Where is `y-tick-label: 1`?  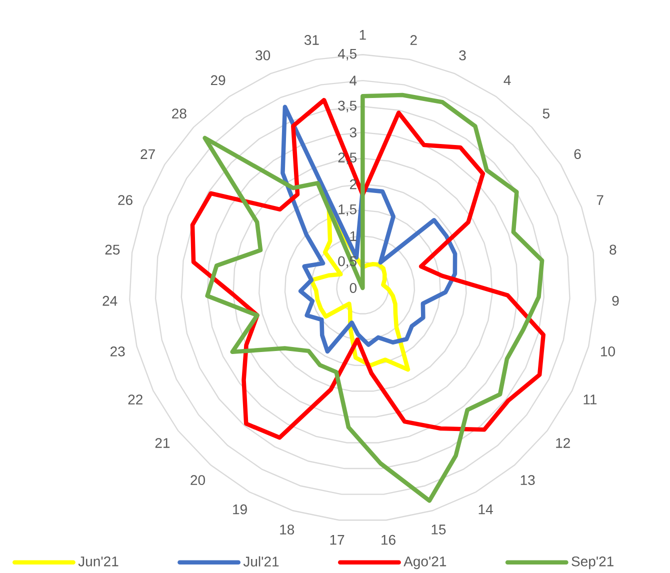 y-tick-label: 1 is located at coordinates (353, 236).